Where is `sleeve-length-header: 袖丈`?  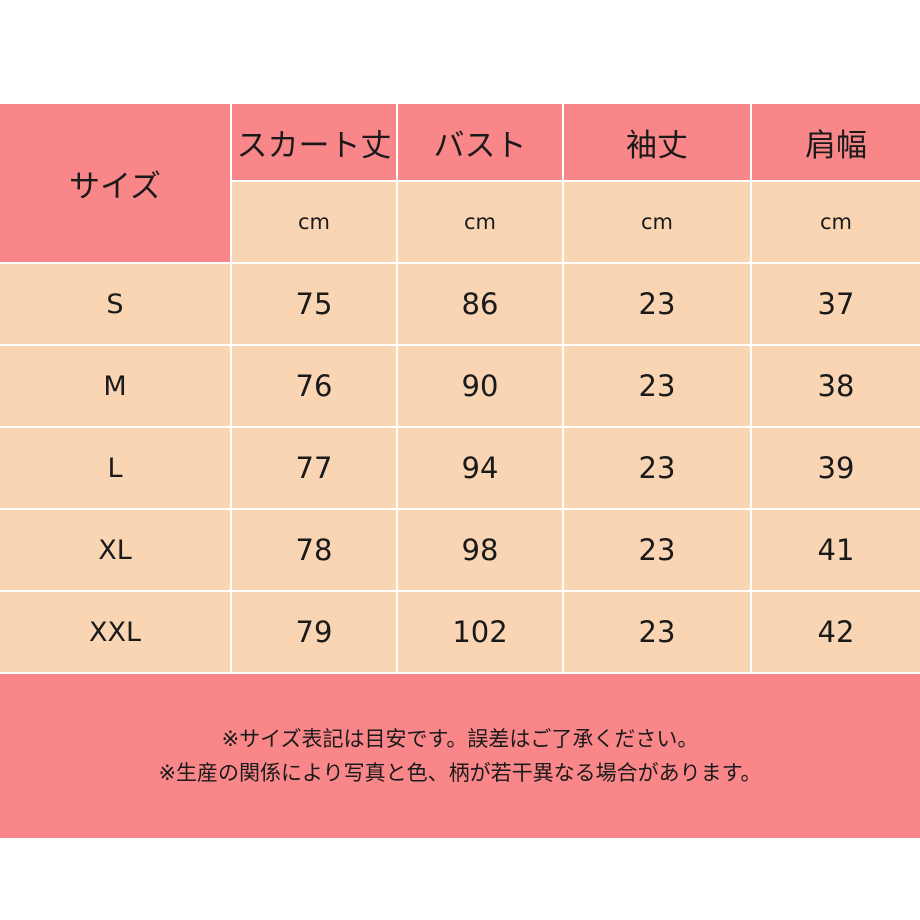 sleeve-length-header: 袖丈 is located at coordinates (658, 143).